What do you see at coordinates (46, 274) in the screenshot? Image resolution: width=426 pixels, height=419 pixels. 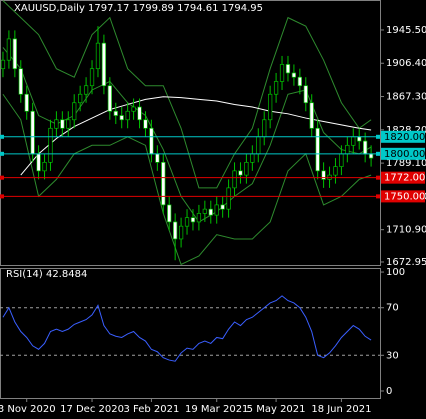 I see `rsi-title: RSI(14) 42.8484` at bounding box center [46, 274].